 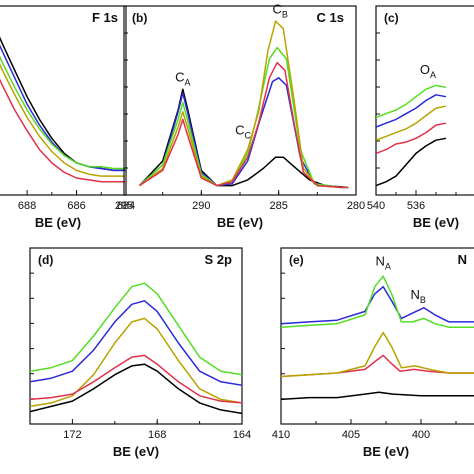 What do you see at coordinates (356, 206) in the screenshot?
I see `x-tick-label: 280` at bounding box center [356, 206].